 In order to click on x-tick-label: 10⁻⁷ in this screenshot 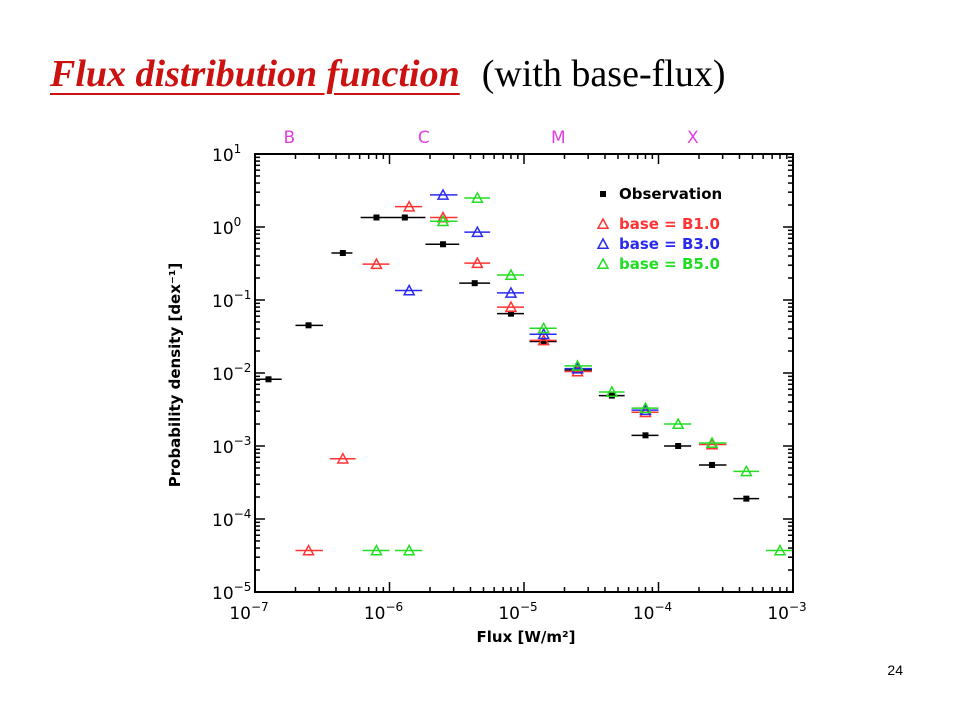, I will do `click(248, 612)`.